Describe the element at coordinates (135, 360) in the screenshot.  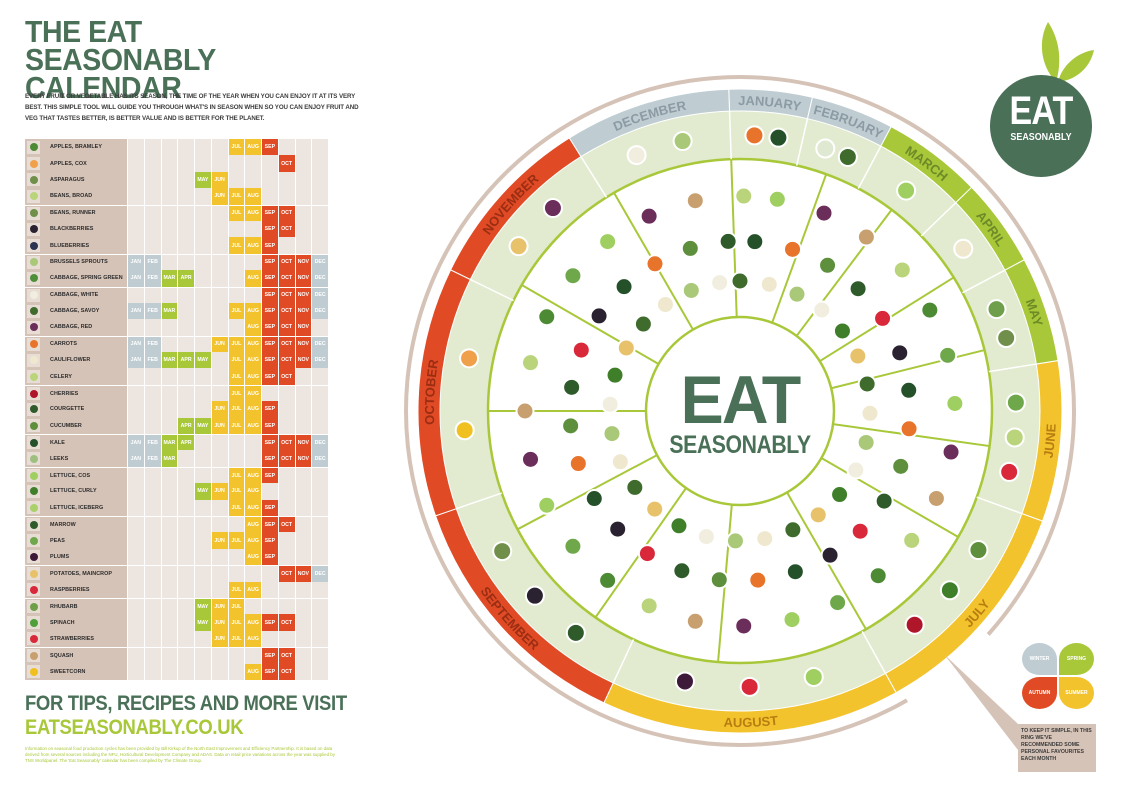
I see `month-cell: JAN` at that location.